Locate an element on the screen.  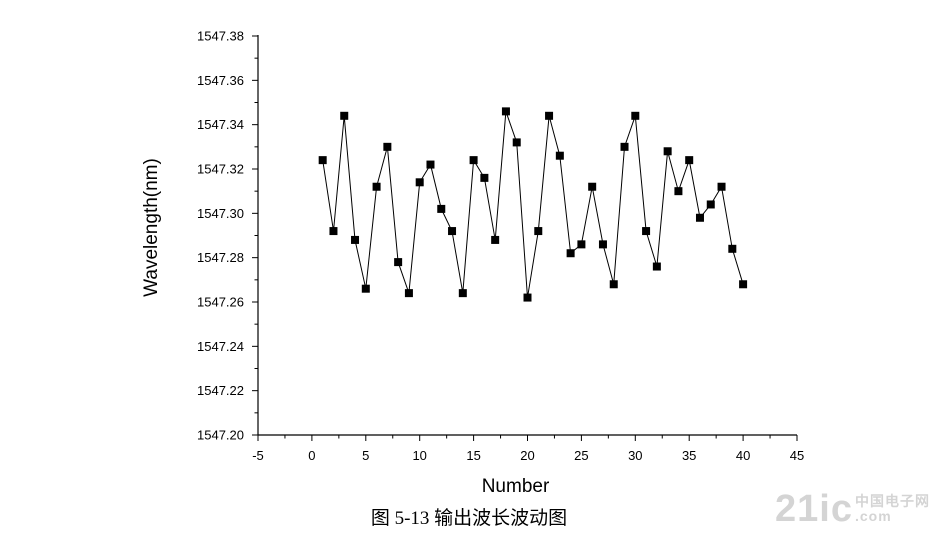
x-tick-label: 15 is located at coordinates (473, 455).